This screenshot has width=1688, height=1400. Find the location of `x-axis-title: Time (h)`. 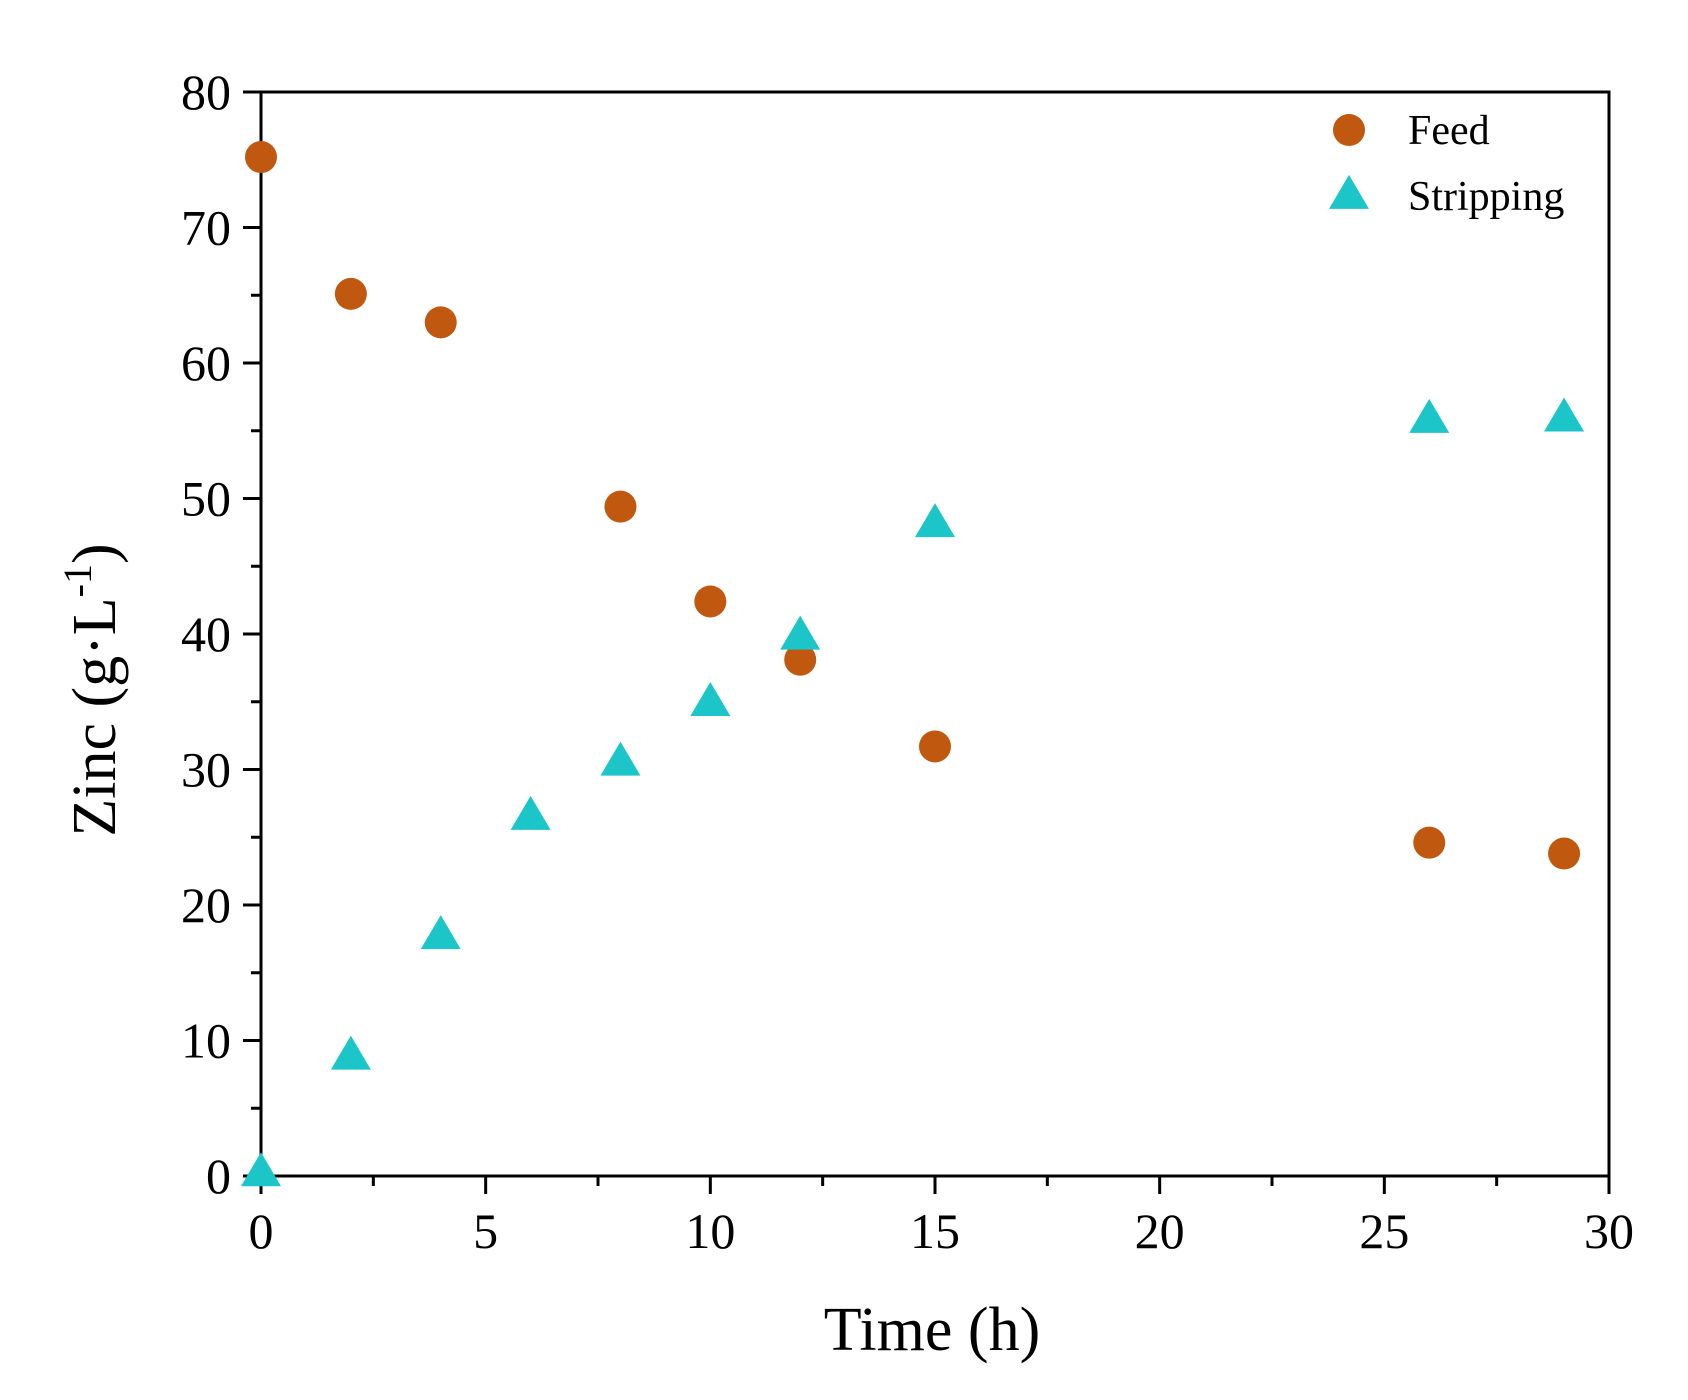

x-axis-title: Time (h) is located at coordinates (932, 1330).